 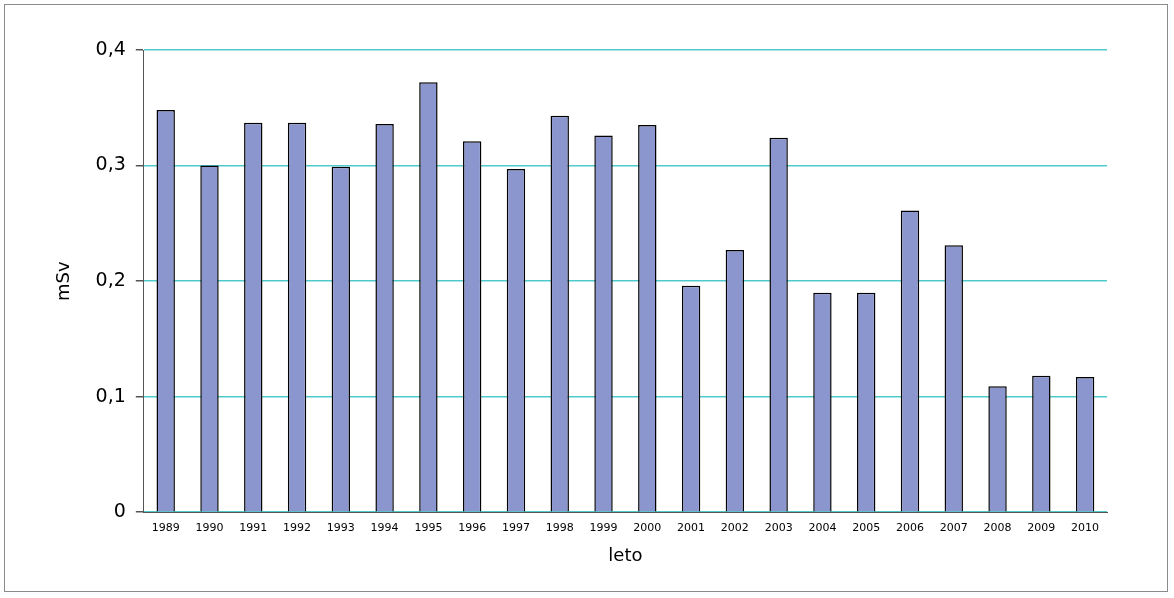 I want to click on x-tick-label: 1999, so click(x=603, y=527).